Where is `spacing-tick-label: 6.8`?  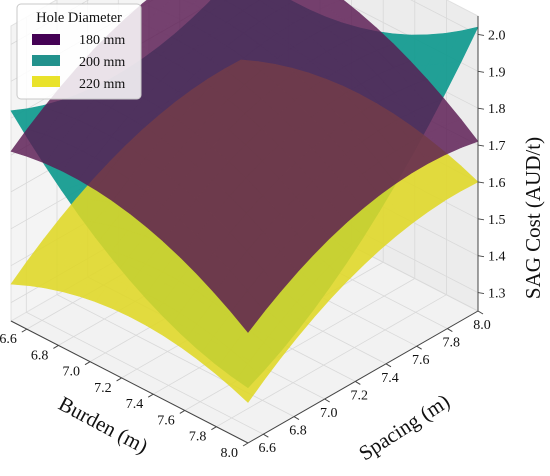 spacing-tick-label: 6.8 is located at coordinates (298, 431).